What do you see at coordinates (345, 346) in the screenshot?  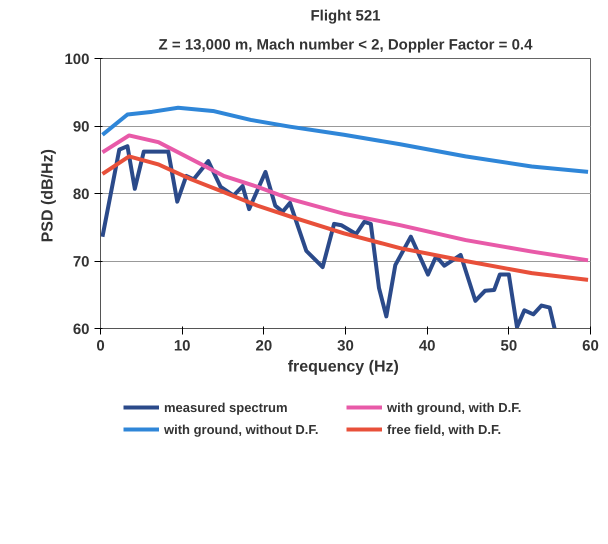 I see `x-tick-label: 30` at bounding box center [345, 346].